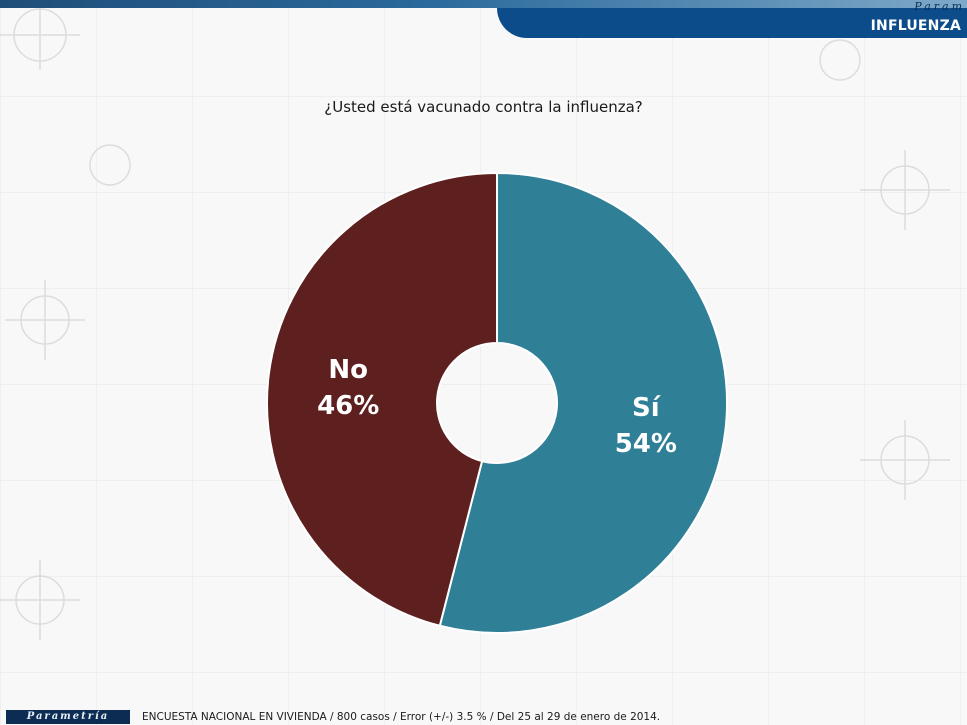 This screenshot has height=725, width=967. What do you see at coordinates (348, 370) in the screenshot?
I see `slice-label: No` at bounding box center [348, 370].